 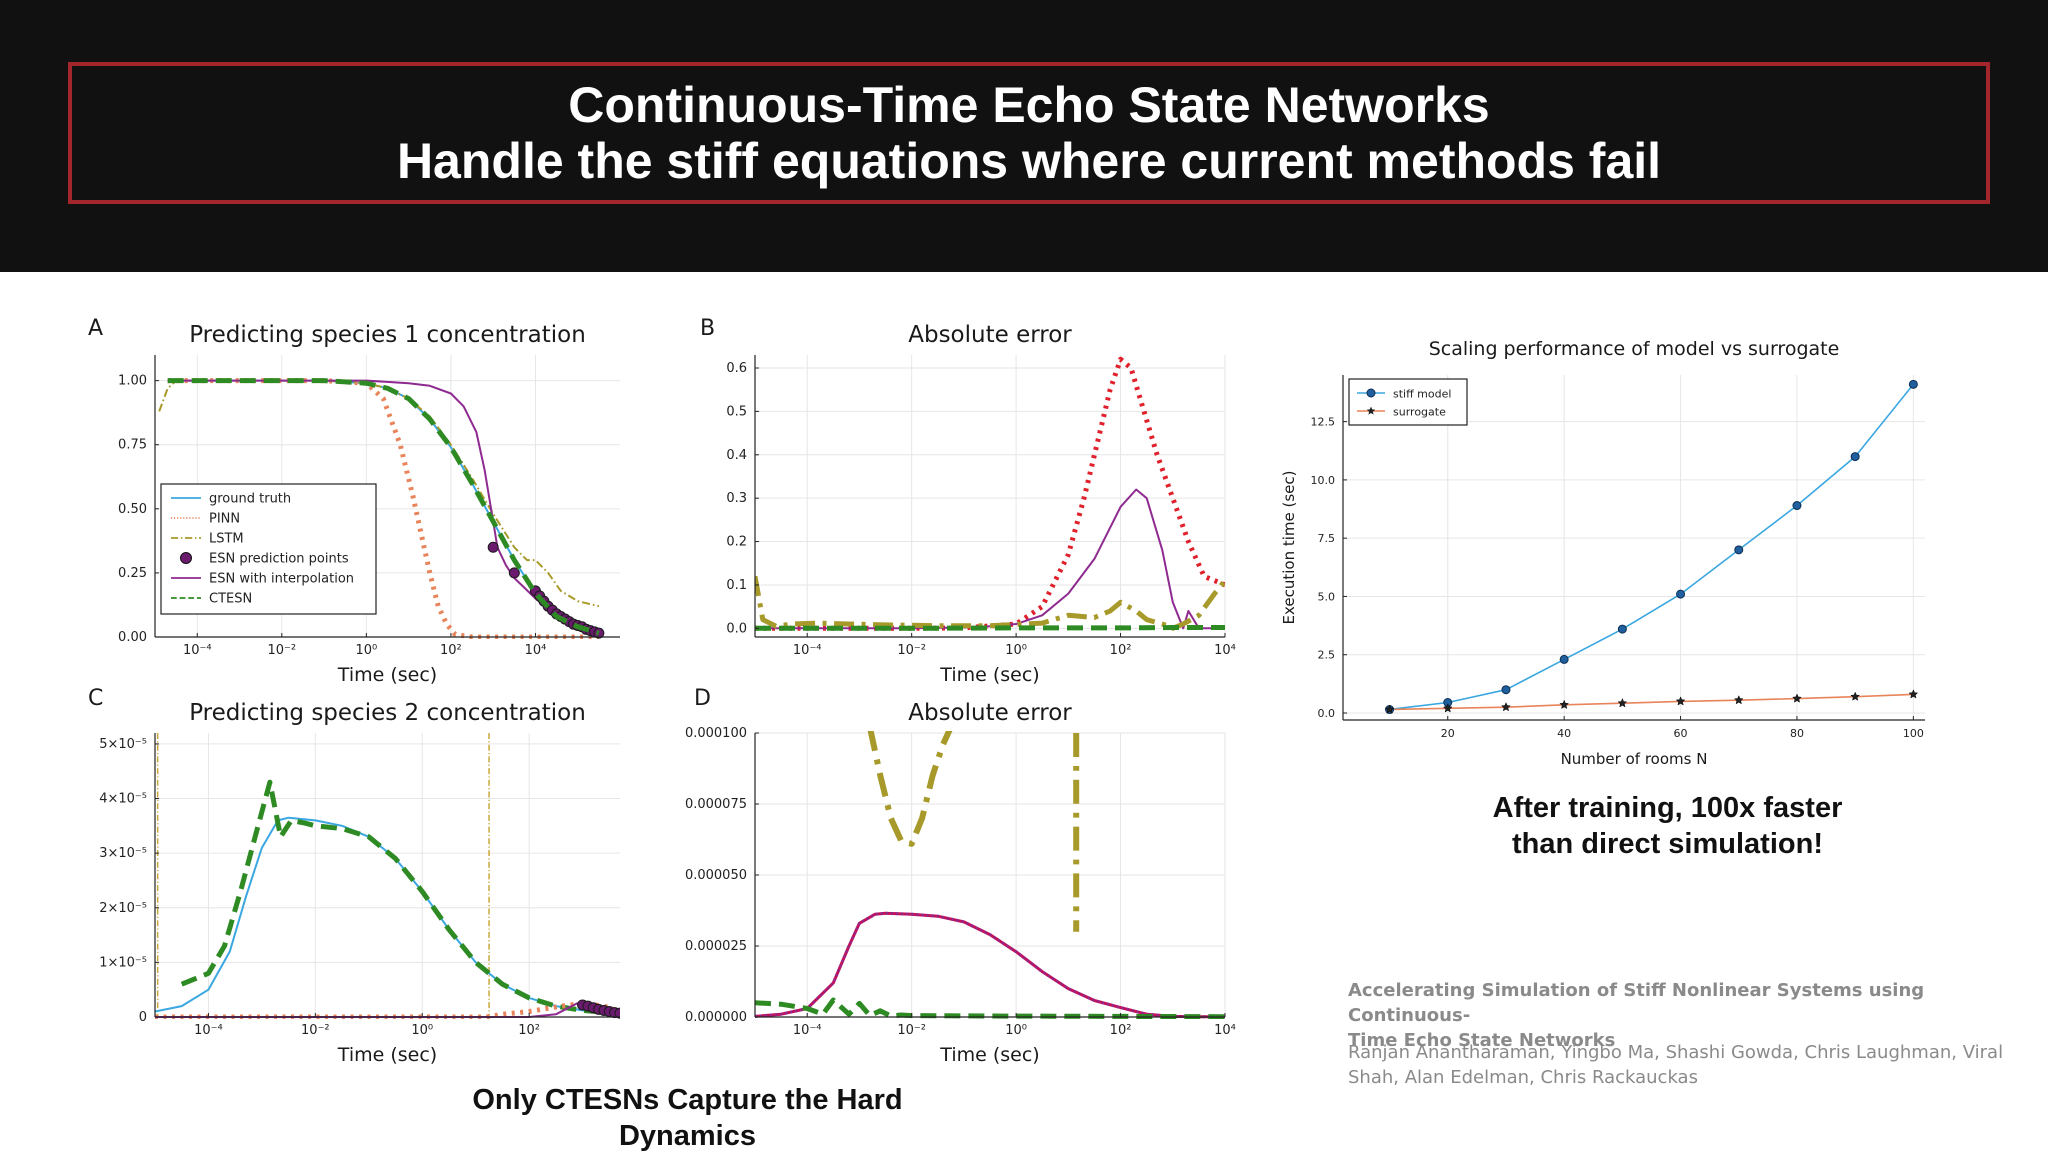 What do you see at coordinates (1651, 702) in the screenshot?
I see `series-surrogate-line` at bounding box center [1651, 702].